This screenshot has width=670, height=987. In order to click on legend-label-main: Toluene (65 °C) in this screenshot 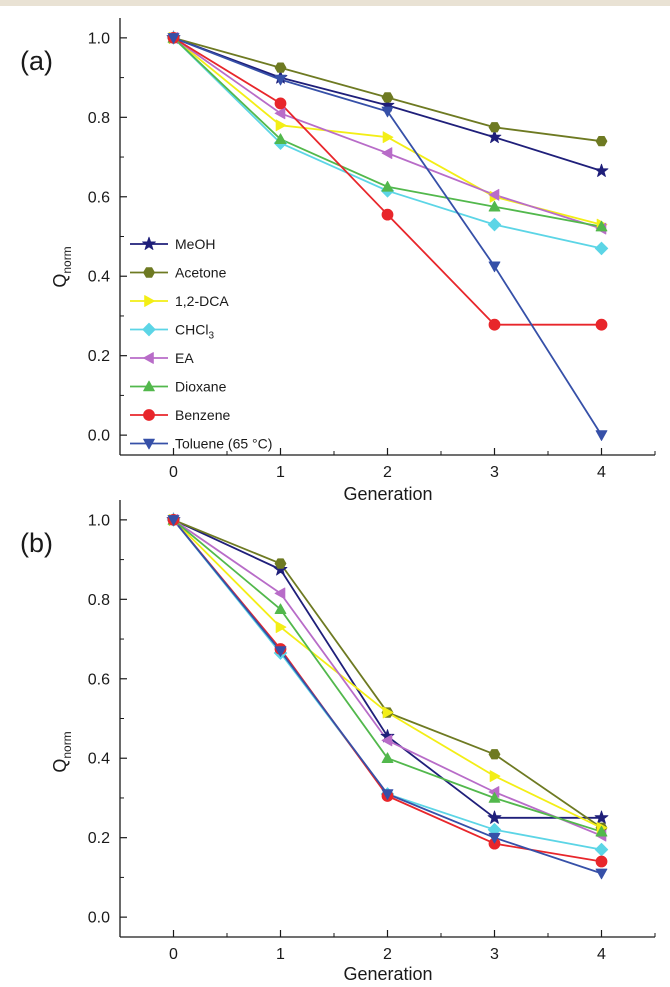, I will do `click(223, 444)`.